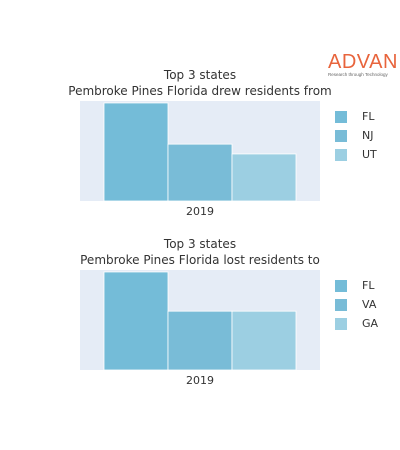 This screenshot has height=450, width=400. Describe the element at coordinates (200, 172) in the screenshot. I see `bar-nj` at that location.